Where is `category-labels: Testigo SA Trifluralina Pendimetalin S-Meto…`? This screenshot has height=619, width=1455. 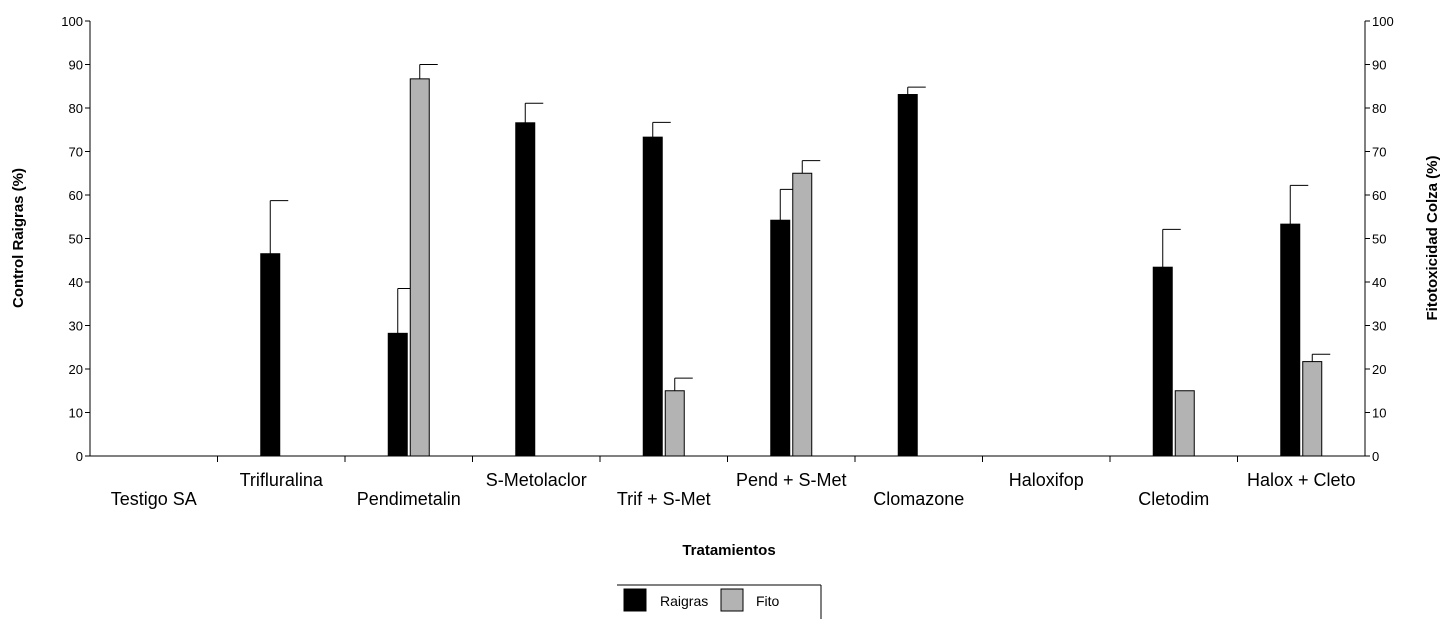
category-labels: Testigo SA Trifluralina Pendimetalin S-Meto… is located at coordinates (733, 489).